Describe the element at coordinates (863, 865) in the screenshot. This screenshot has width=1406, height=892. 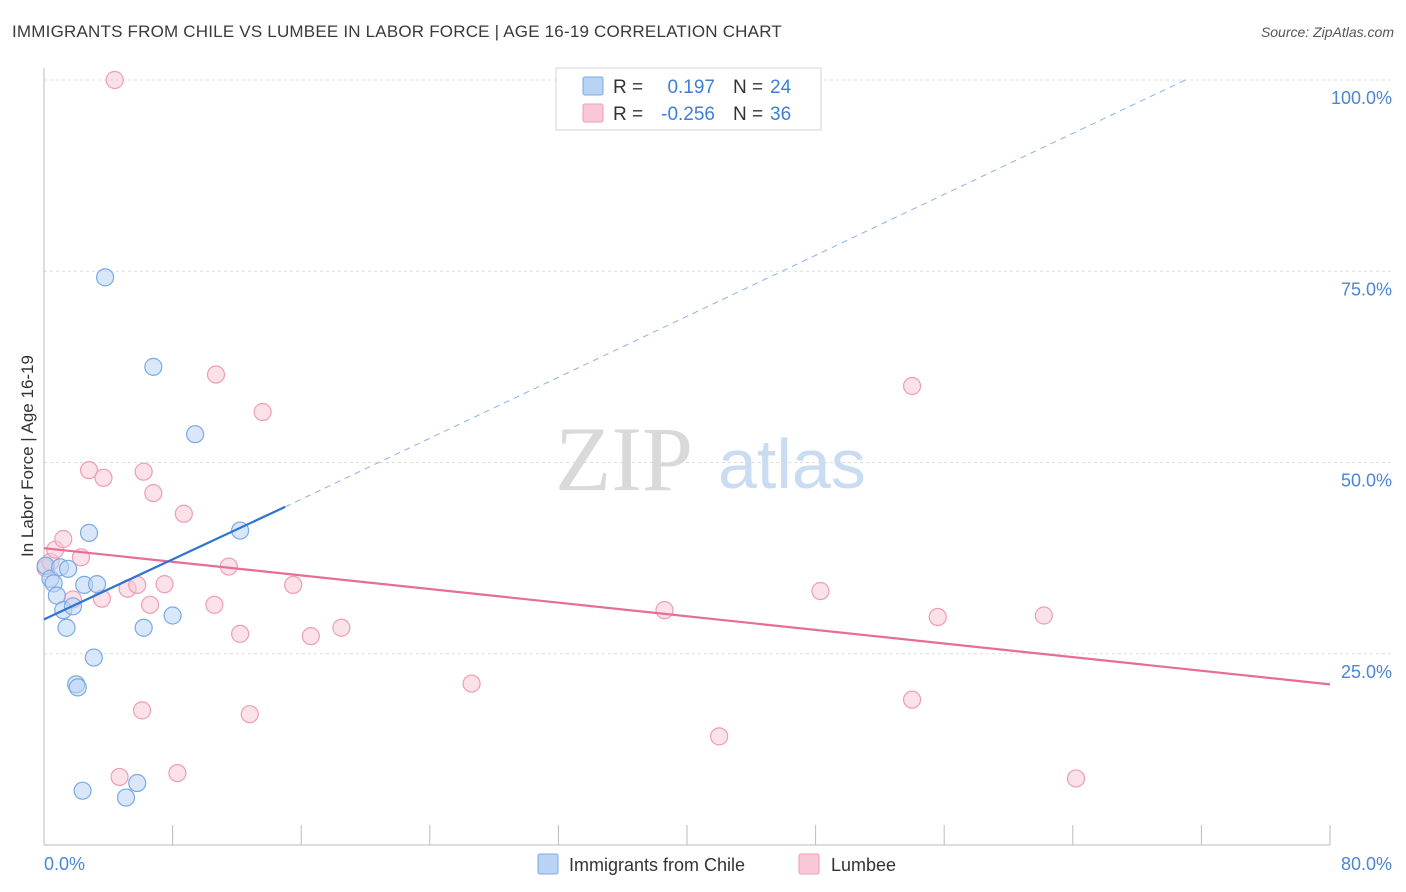
I see `series-legend-label-lumbee: Lumbee` at that location.